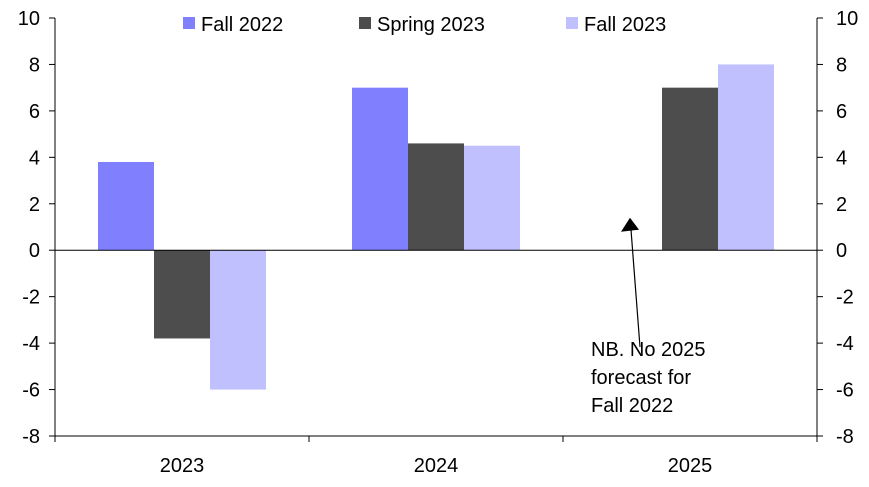  I want to click on y-tick-label-left: -2, so click(31, 298).